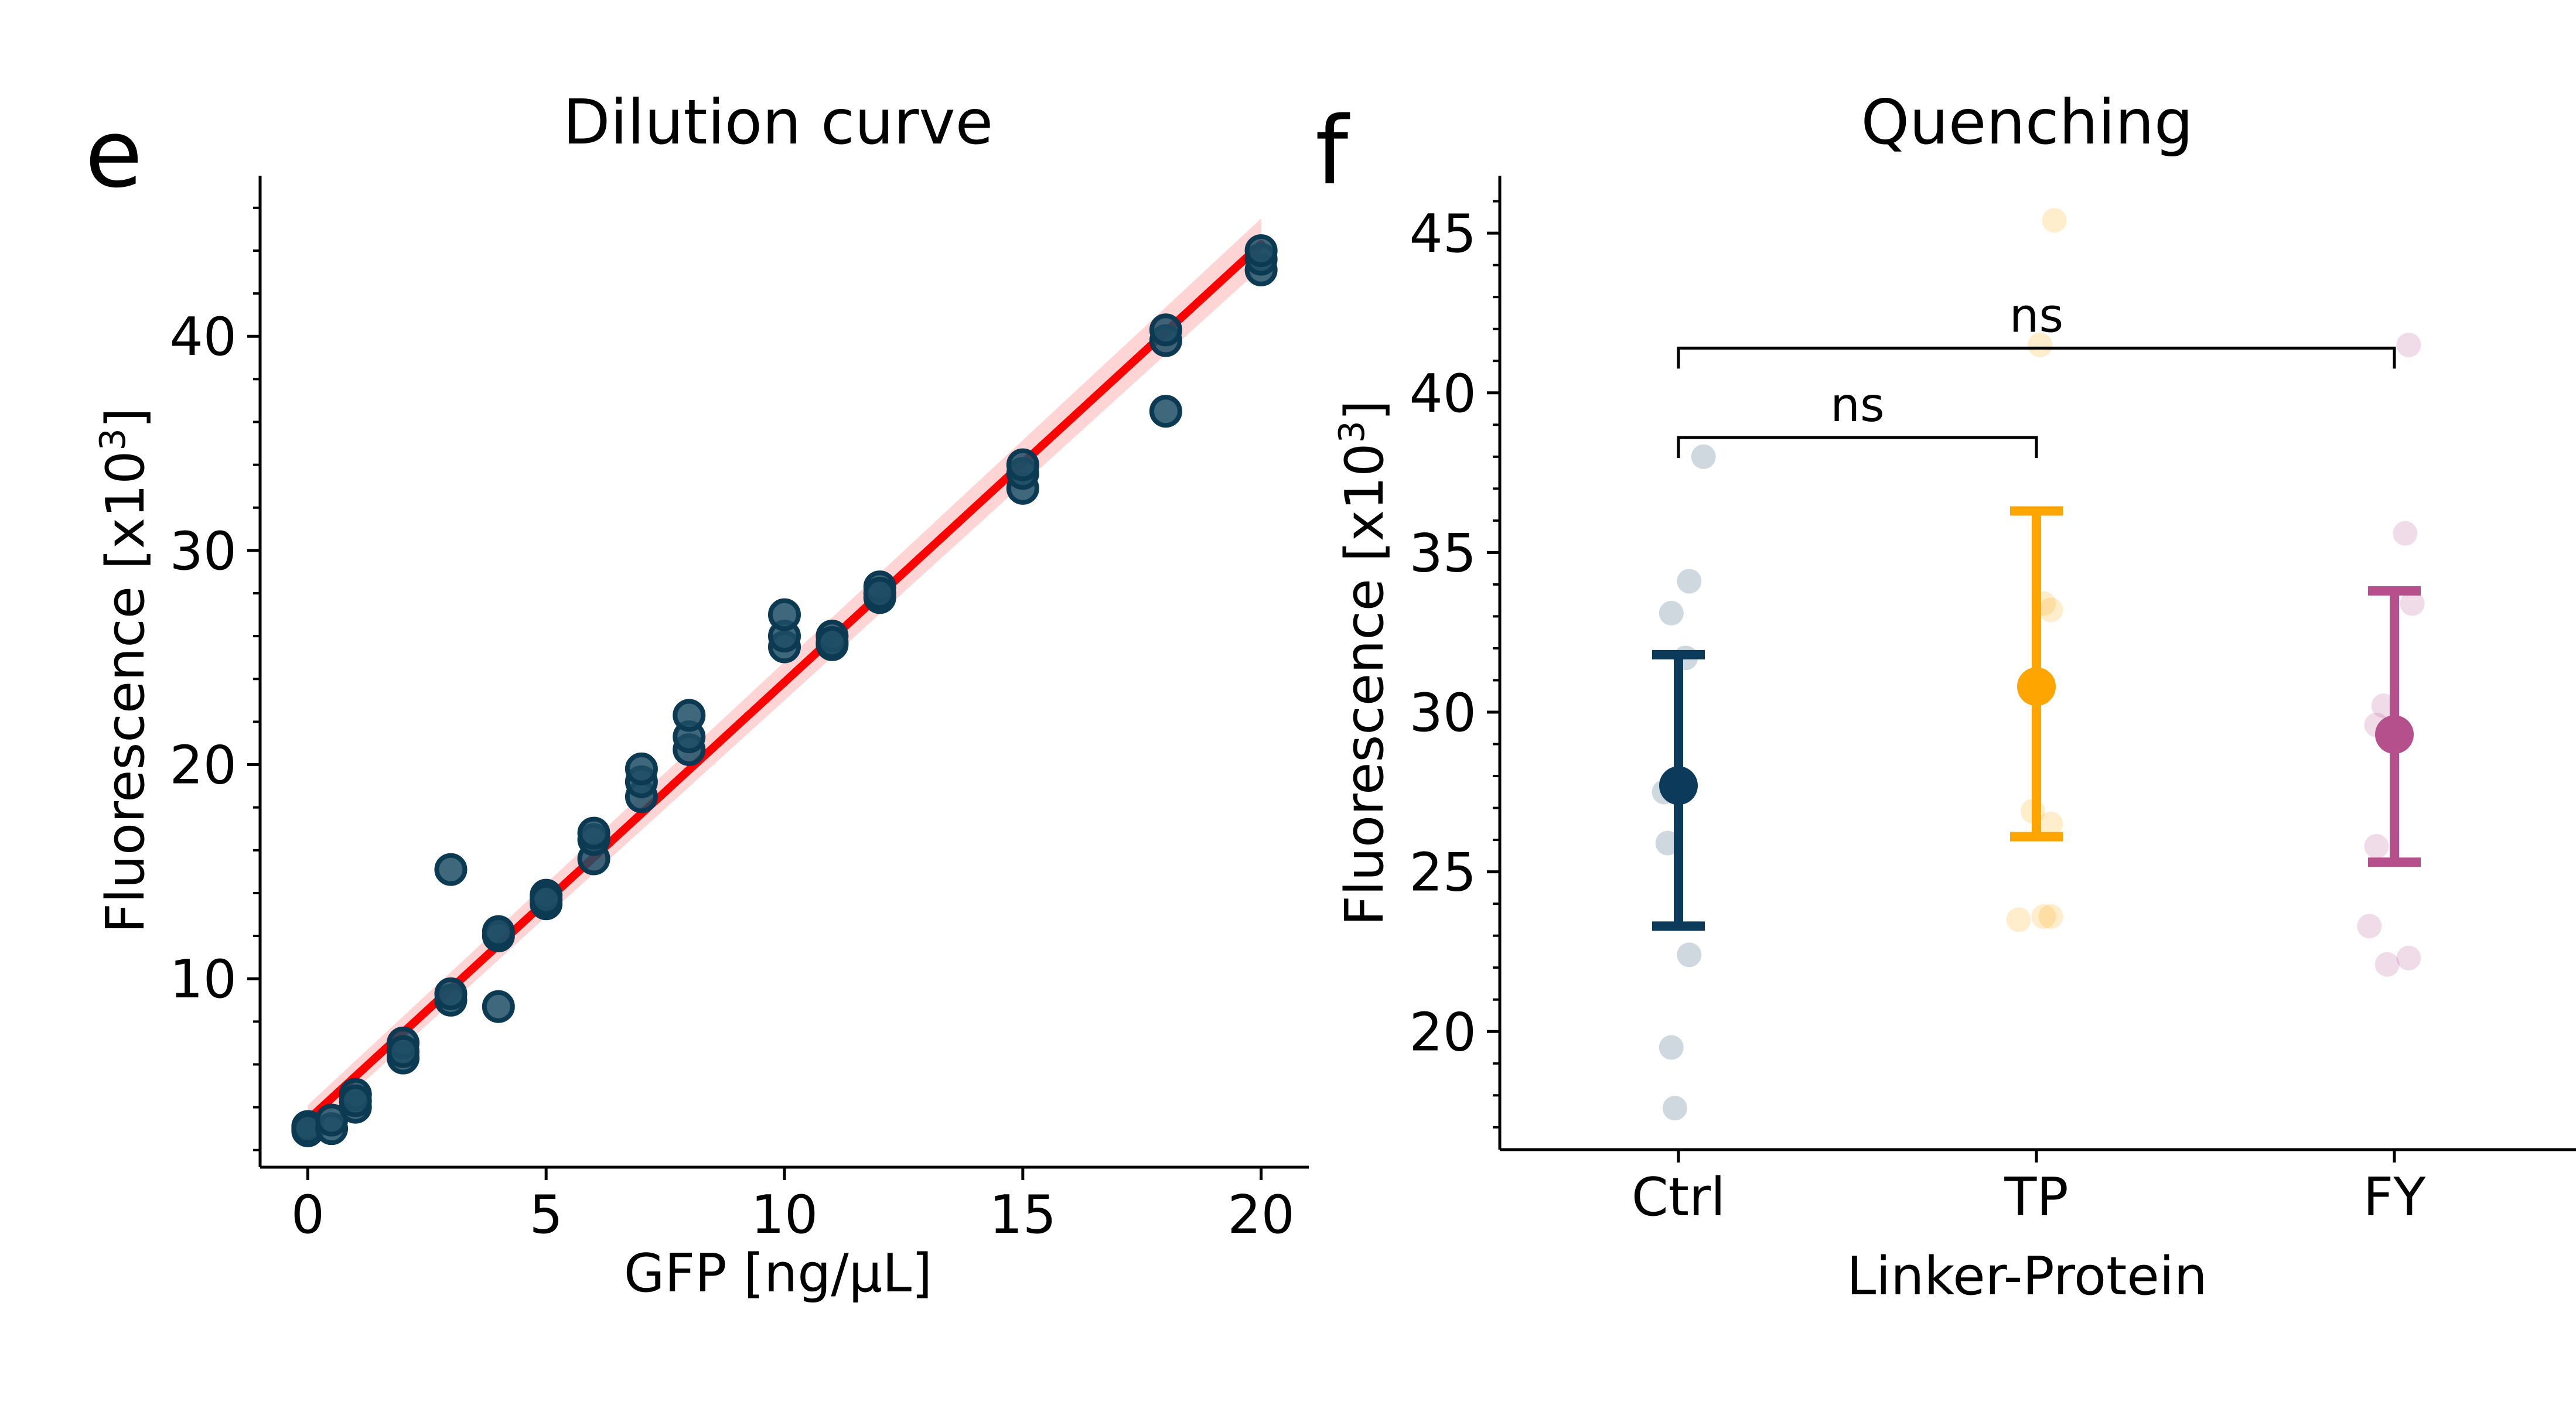  What do you see at coordinates (778, 1273) in the screenshot?
I see `dilution-x-axis-label: GFP [ng/µL]` at bounding box center [778, 1273].